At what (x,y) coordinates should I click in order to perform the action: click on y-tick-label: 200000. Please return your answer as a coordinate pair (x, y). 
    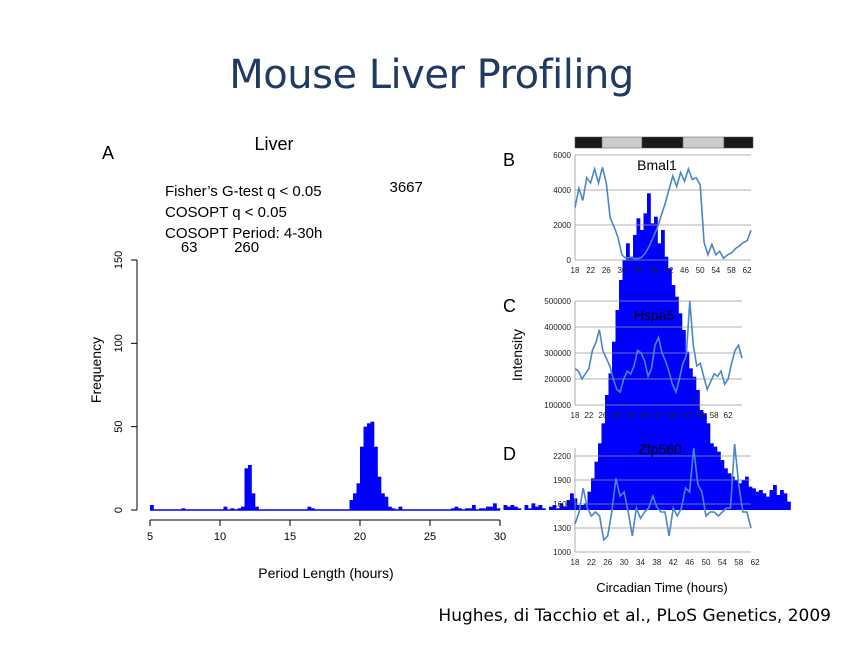
    Looking at the image, I should click on (557, 379).